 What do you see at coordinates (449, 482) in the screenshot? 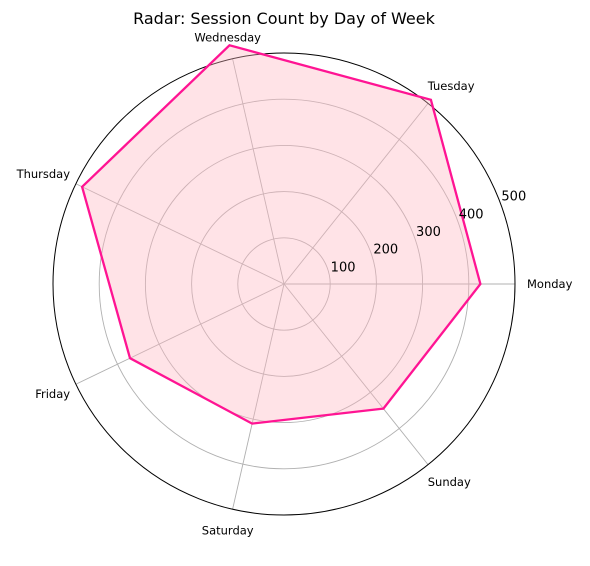
I see `category-label-sunday: Sunday` at bounding box center [449, 482].